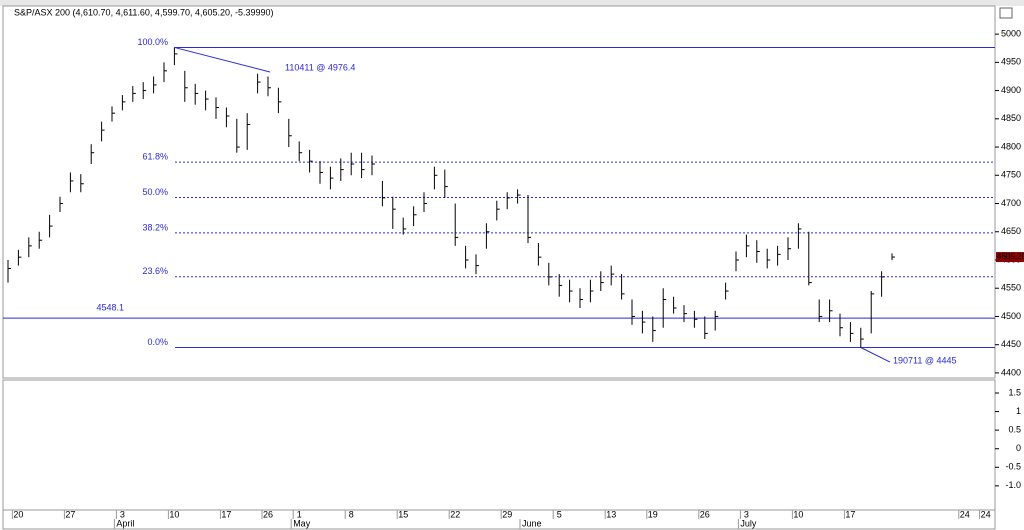 Image resolution: width=1024 pixels, height=530 pixels. Describe the element at coordinates (1011, 90) in the screenshot. I see `y-tick-label: 4900` at that location.